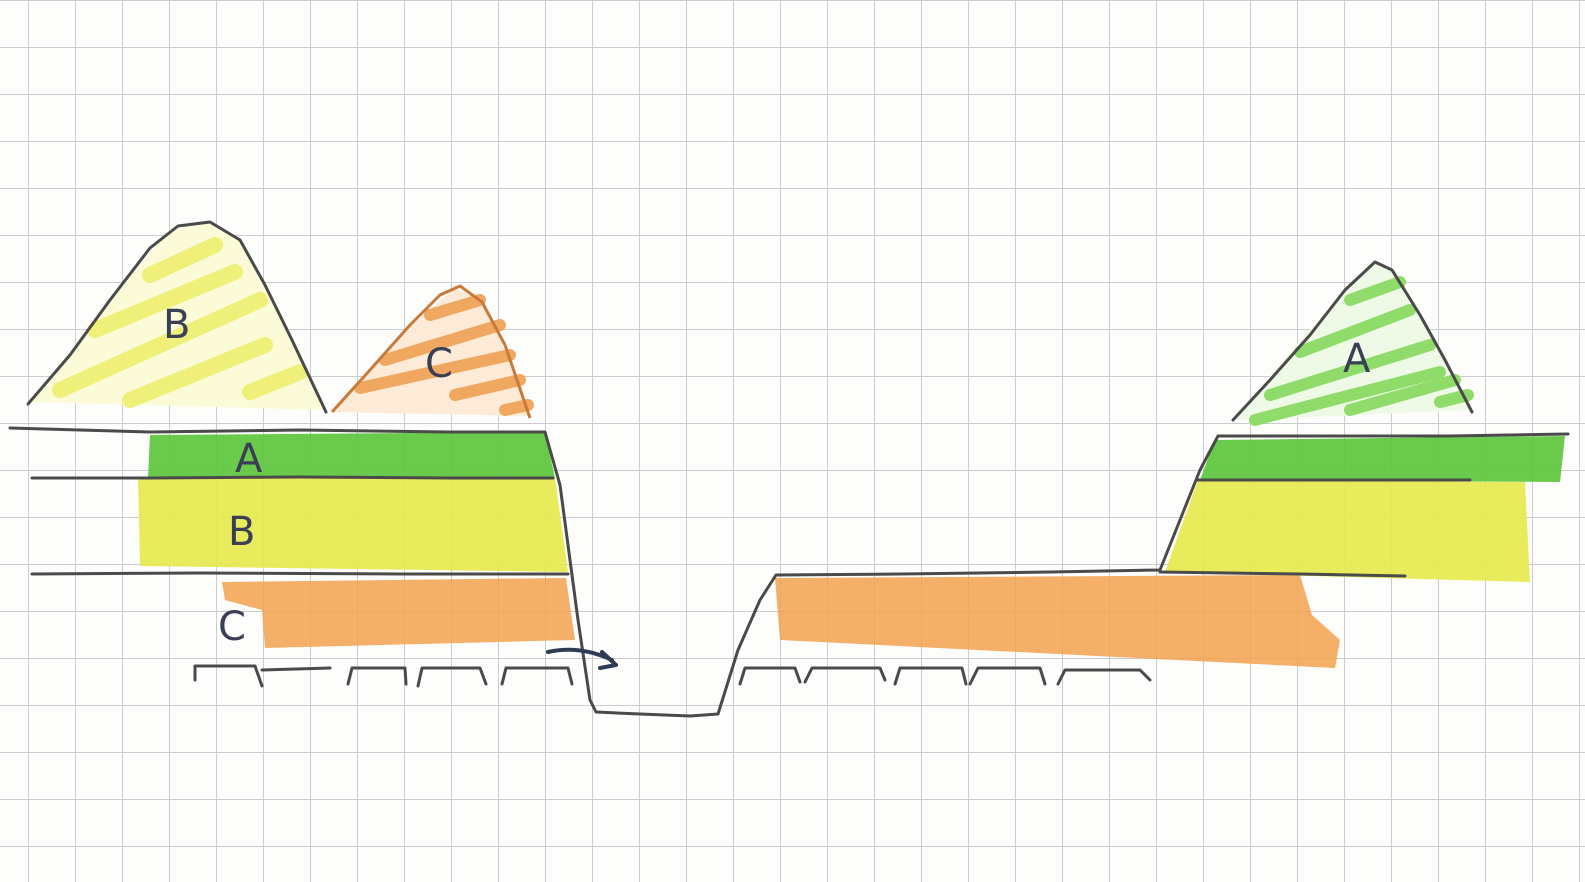  I want to click on stockpile-c, so click(432, 351).